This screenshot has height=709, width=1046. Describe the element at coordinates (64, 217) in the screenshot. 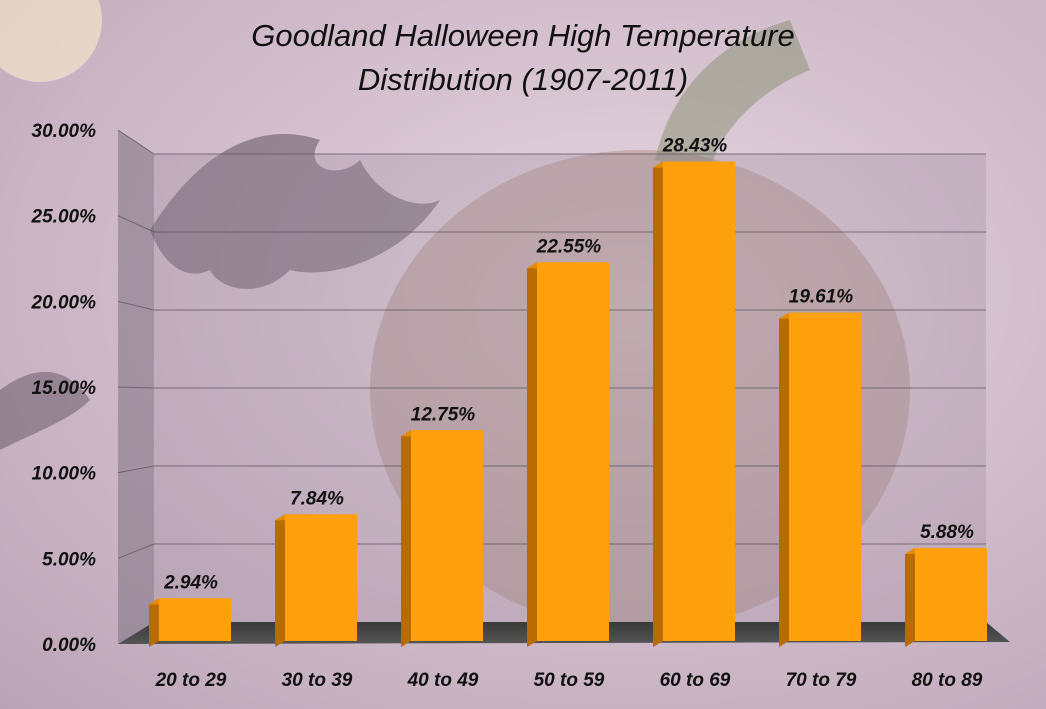

I see `y-tick-label: 25.00%` at that location.